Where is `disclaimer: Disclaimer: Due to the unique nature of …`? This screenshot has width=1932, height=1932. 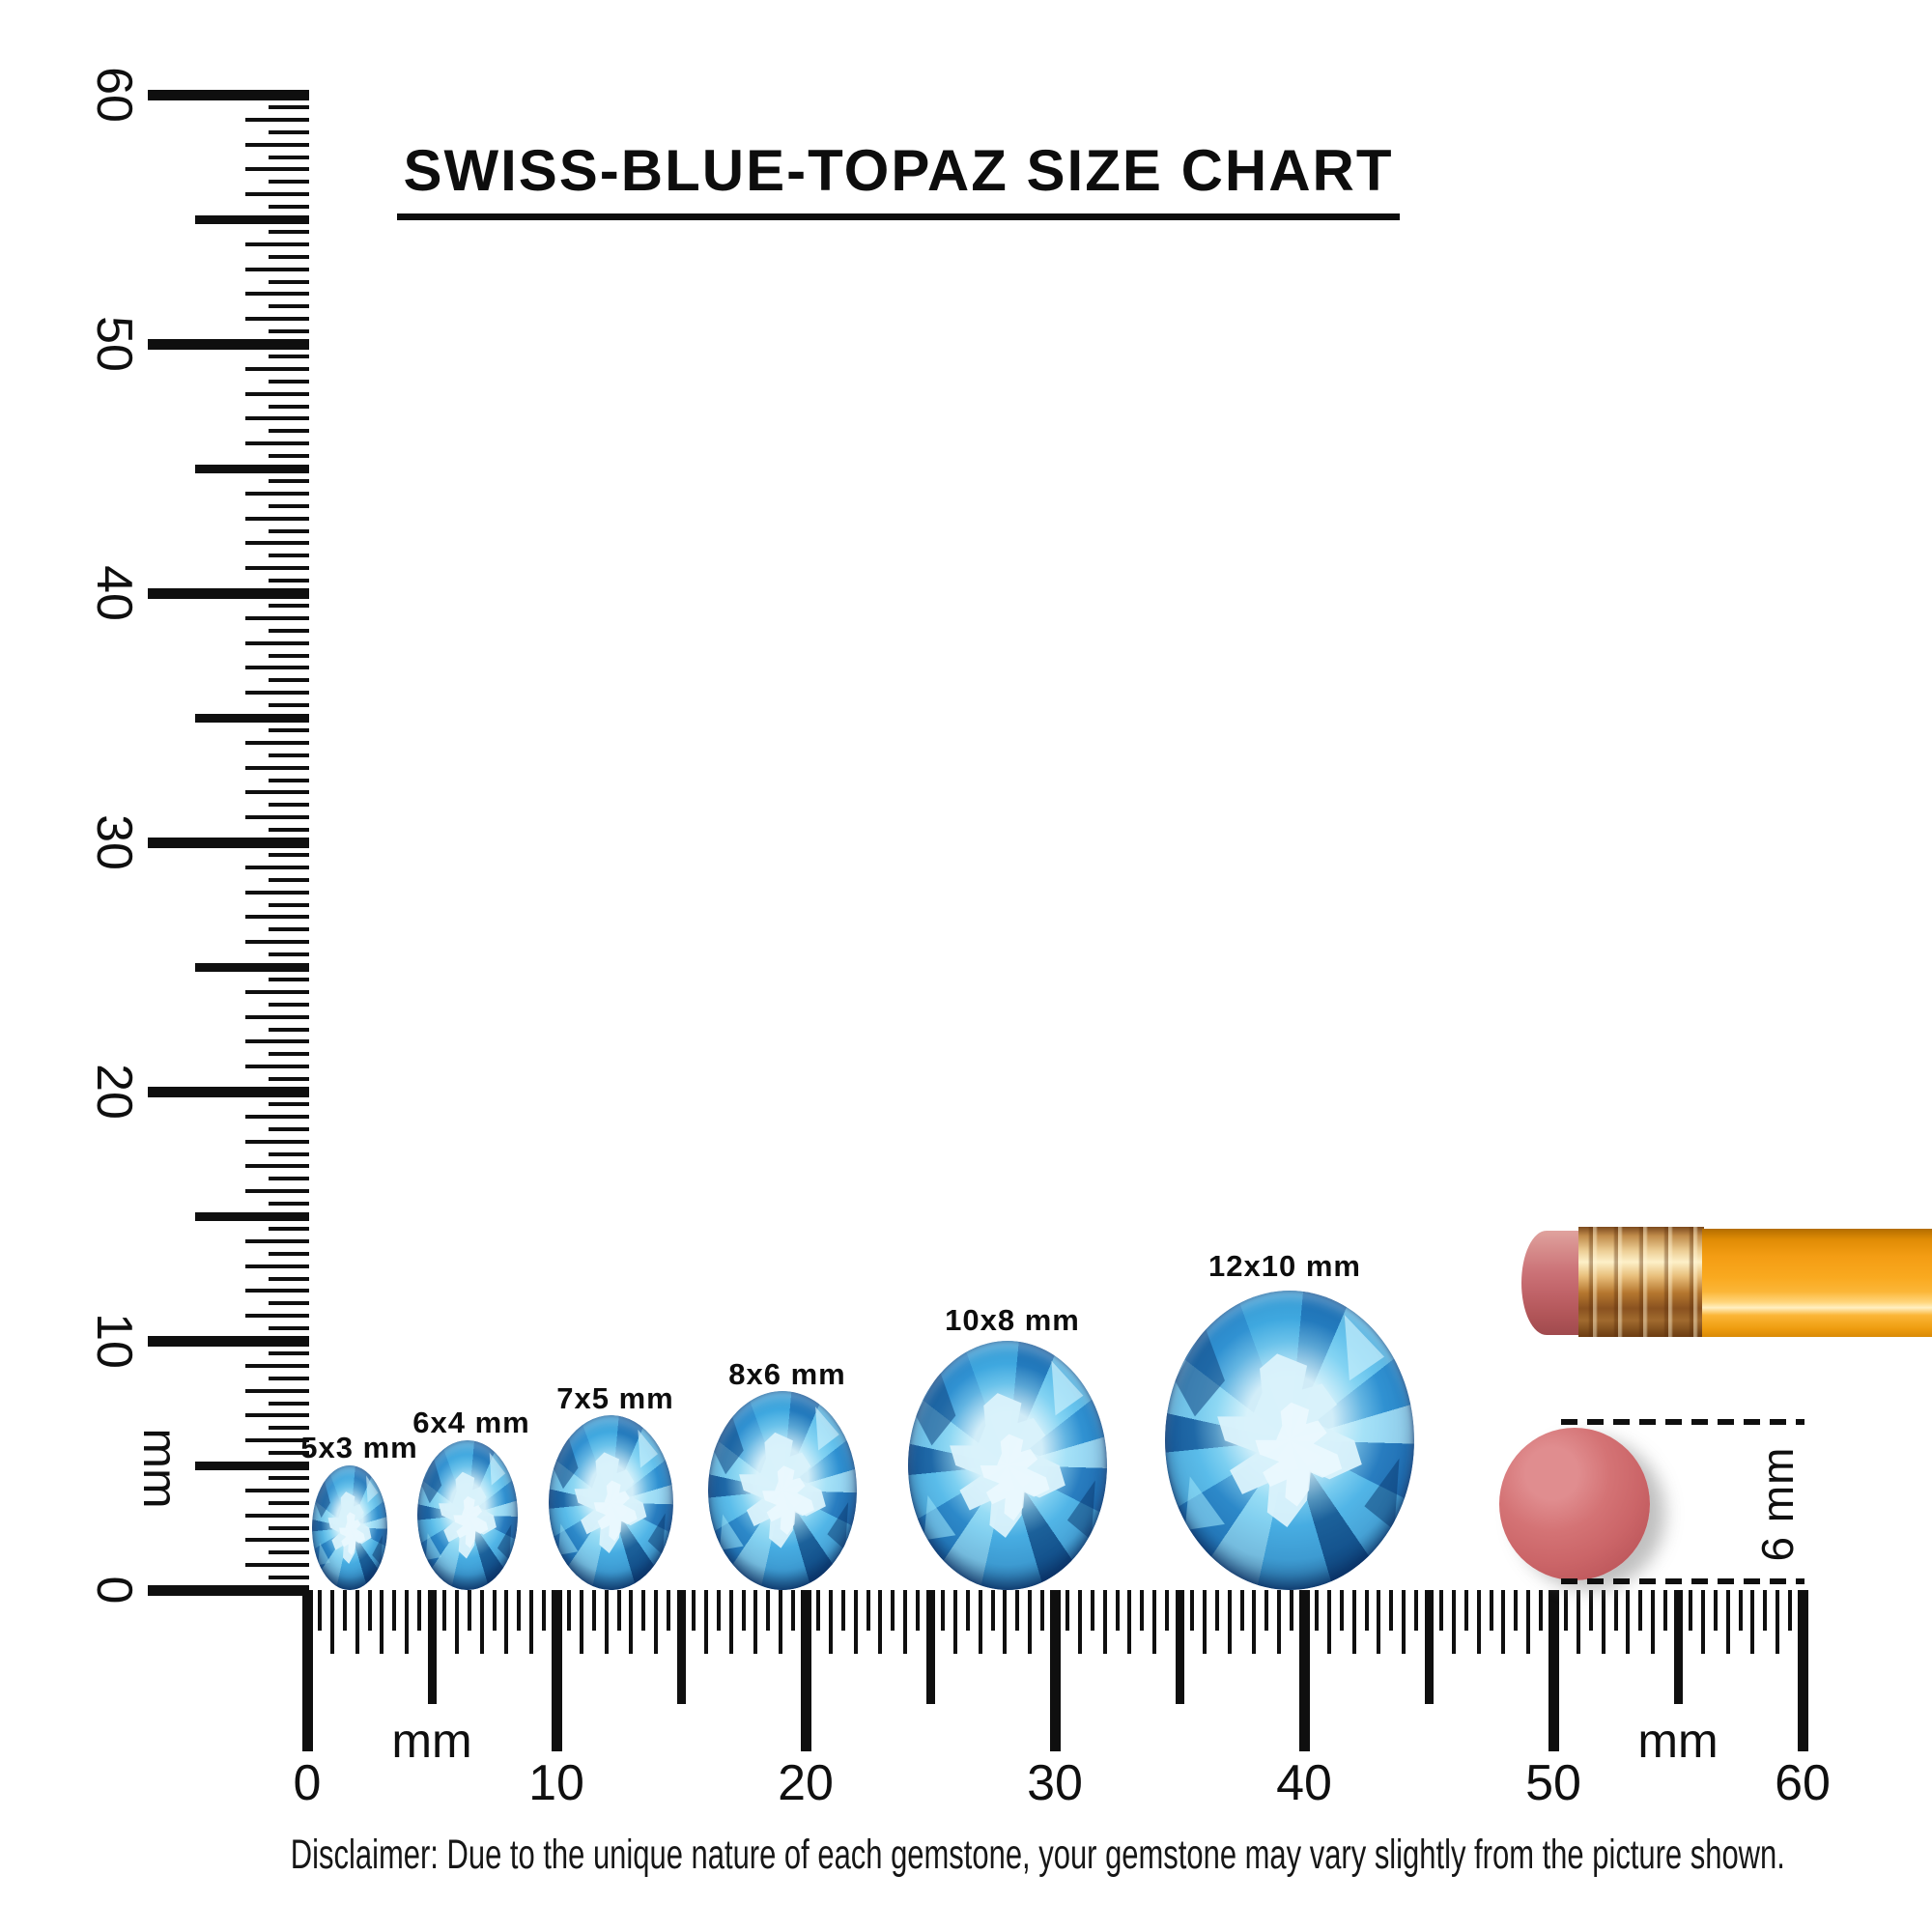 disclaimer: Disclaimer: Due to the unique nature of … is located at coordinates (966, 1855).